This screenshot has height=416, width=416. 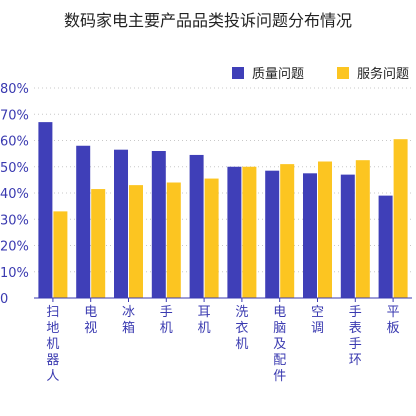 What do you see at coordinates (343, 73) in the screenshot?
I see `legend-swatch-service` at bounding box center [343, 73].